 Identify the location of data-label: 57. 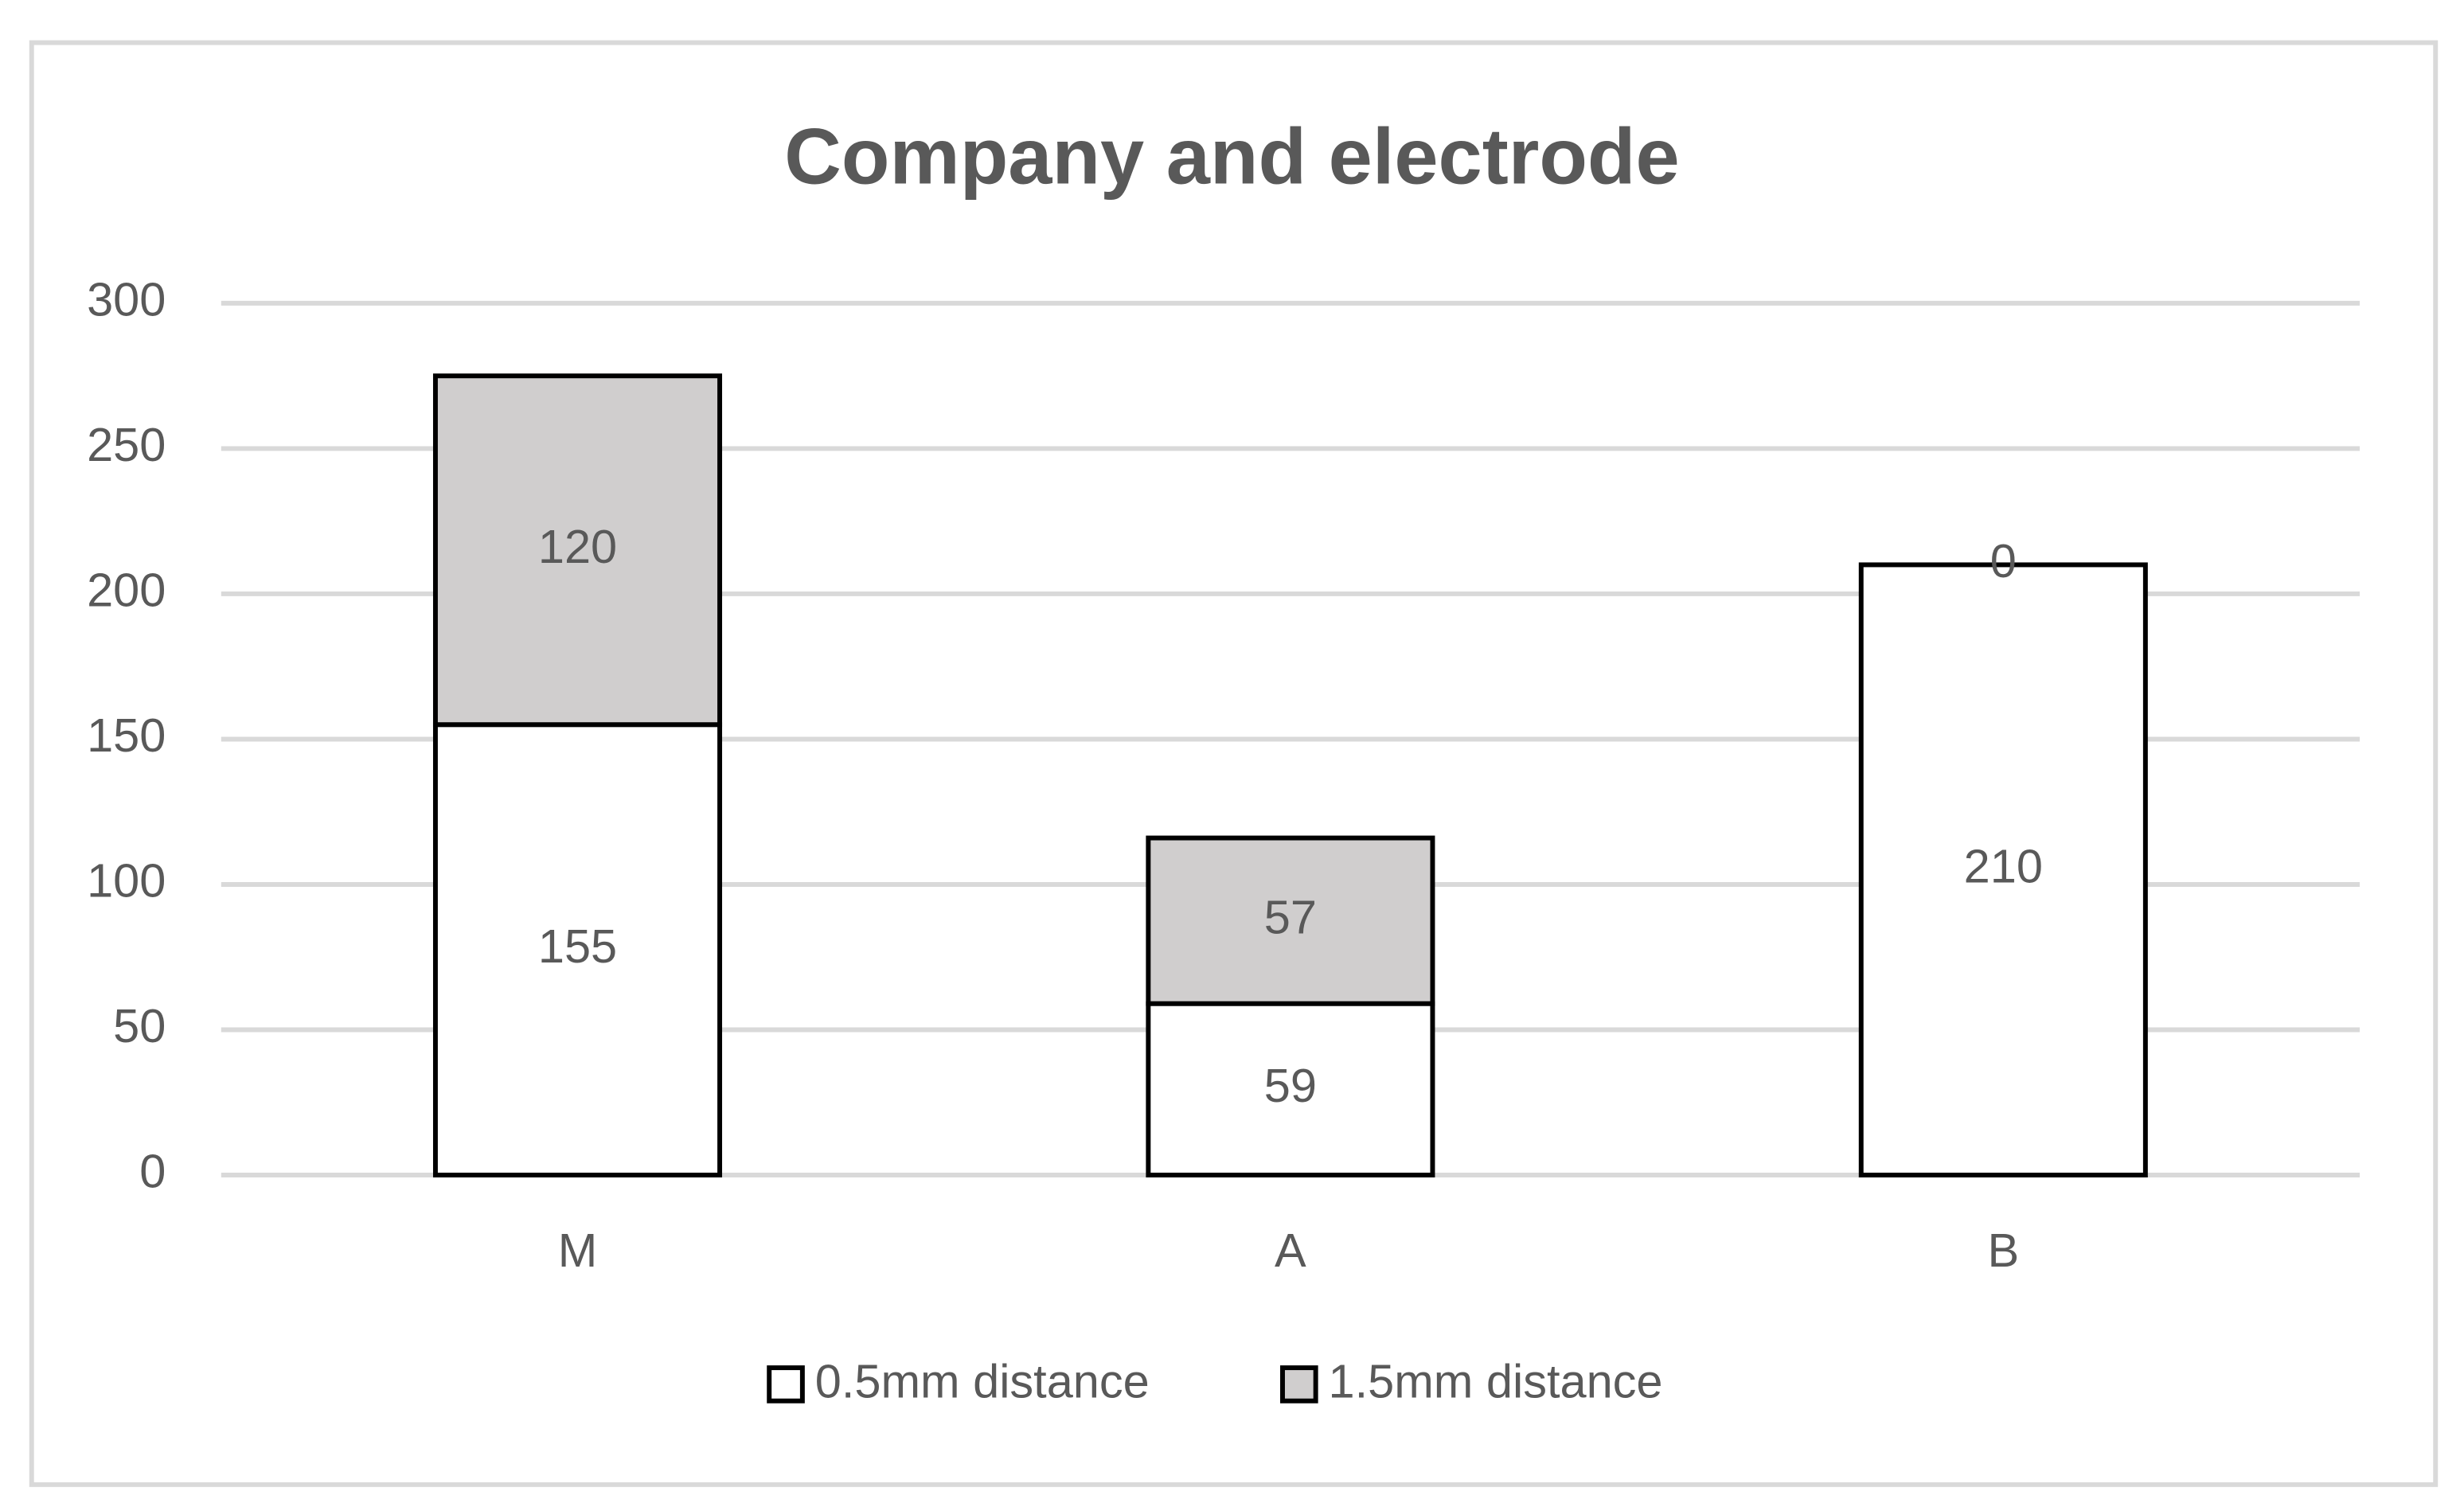
(1290, 917).